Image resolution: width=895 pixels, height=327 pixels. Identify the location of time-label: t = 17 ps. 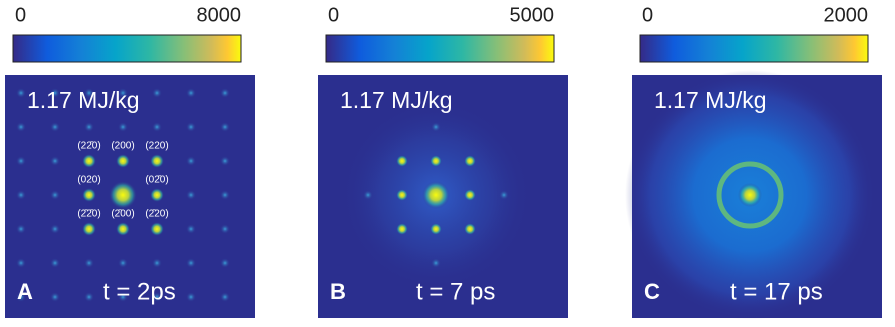
(776, 291).